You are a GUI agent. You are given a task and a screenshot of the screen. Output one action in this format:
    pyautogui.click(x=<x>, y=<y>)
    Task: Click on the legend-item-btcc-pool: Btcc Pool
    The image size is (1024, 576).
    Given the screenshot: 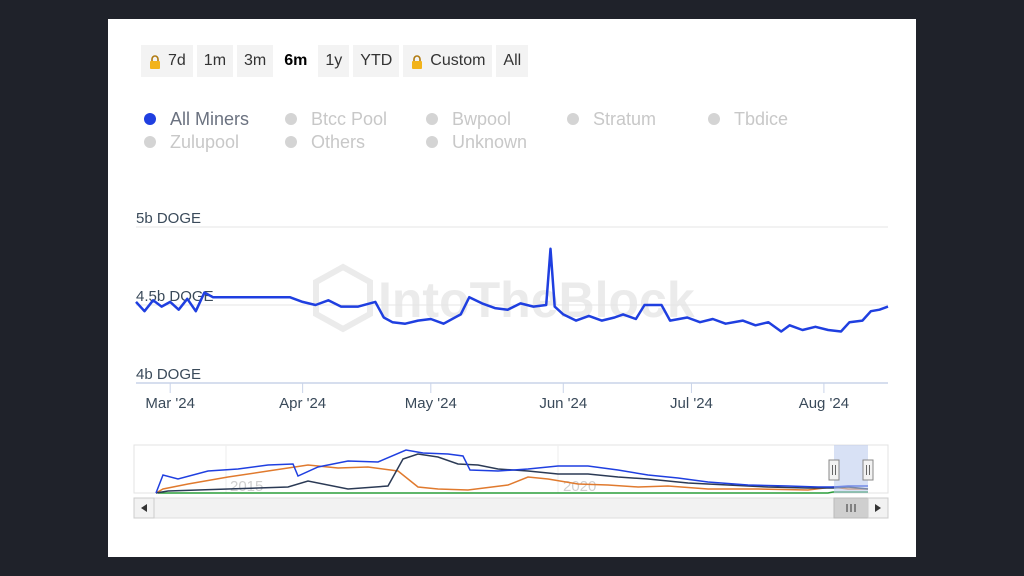 What is the action you would take?
    pyautogui.click(x=355, y=119)
    